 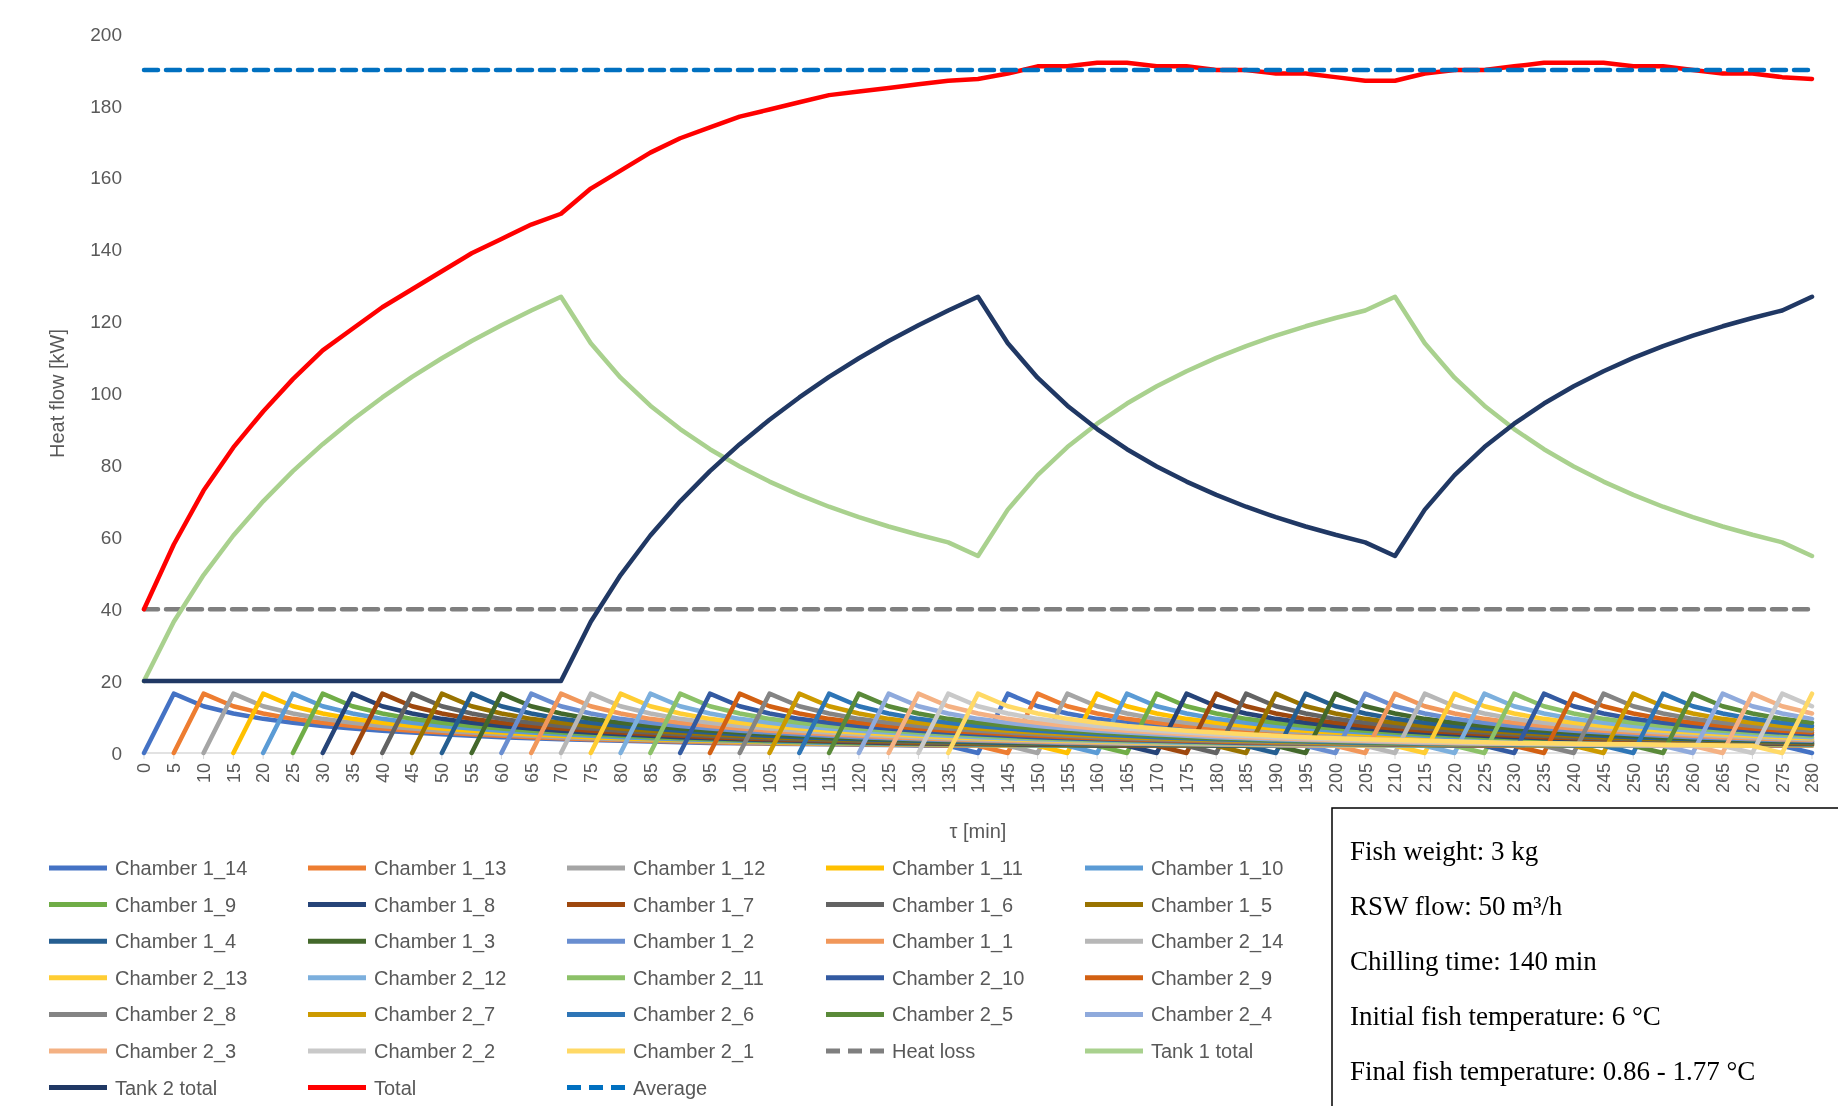 What do you see at coordinates (435, 1015) in the screenshot?
I see `legend-label: Chamber 2_7` at bounding box center [435, 1015].